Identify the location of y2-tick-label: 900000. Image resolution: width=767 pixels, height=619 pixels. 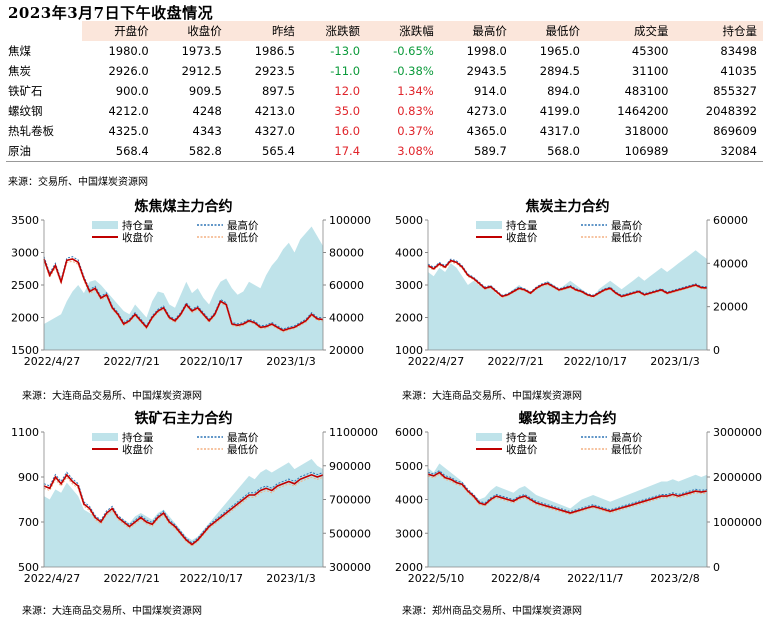
(350, 466).